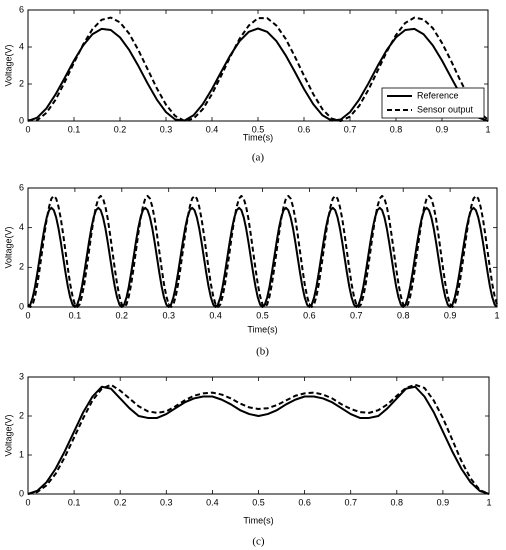  Describe the element at coordinates (21, 454) in the screenshot. I see `y-tick-label: 1` at that location.